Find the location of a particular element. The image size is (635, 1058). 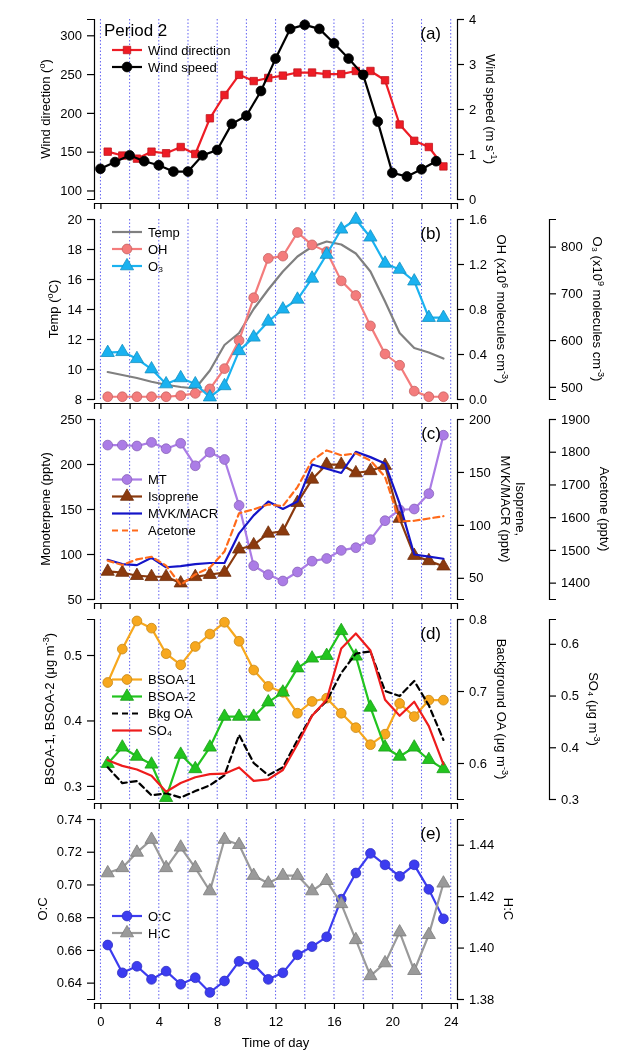

y-tick-label: 14 is located at coordinates (74, 309).